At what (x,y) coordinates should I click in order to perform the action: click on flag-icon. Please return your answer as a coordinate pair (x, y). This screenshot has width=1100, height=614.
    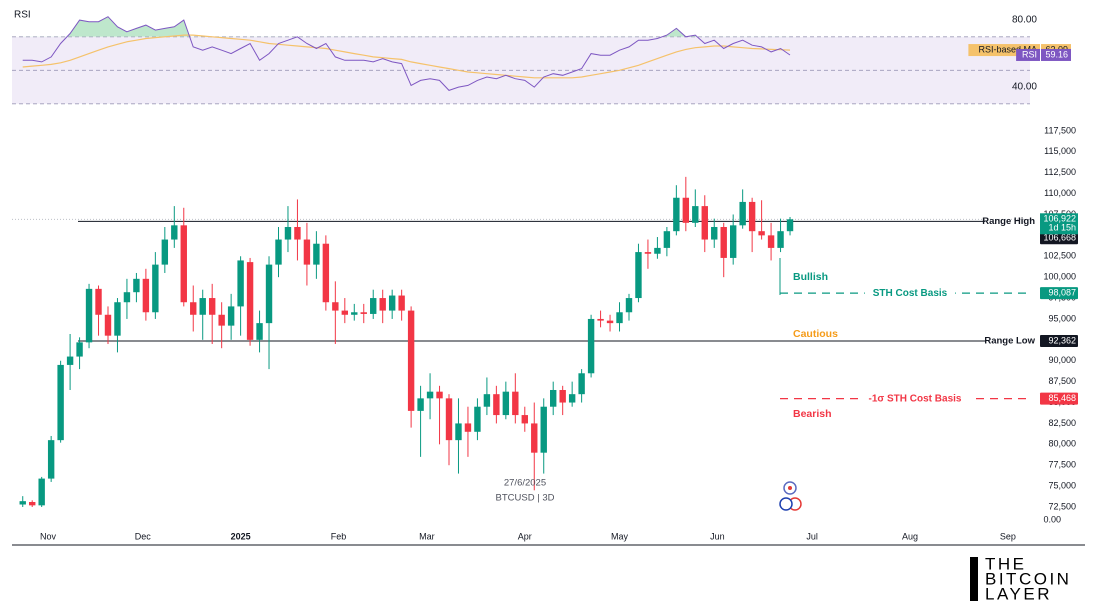
    Looking at the image, I should click on (786, 504).